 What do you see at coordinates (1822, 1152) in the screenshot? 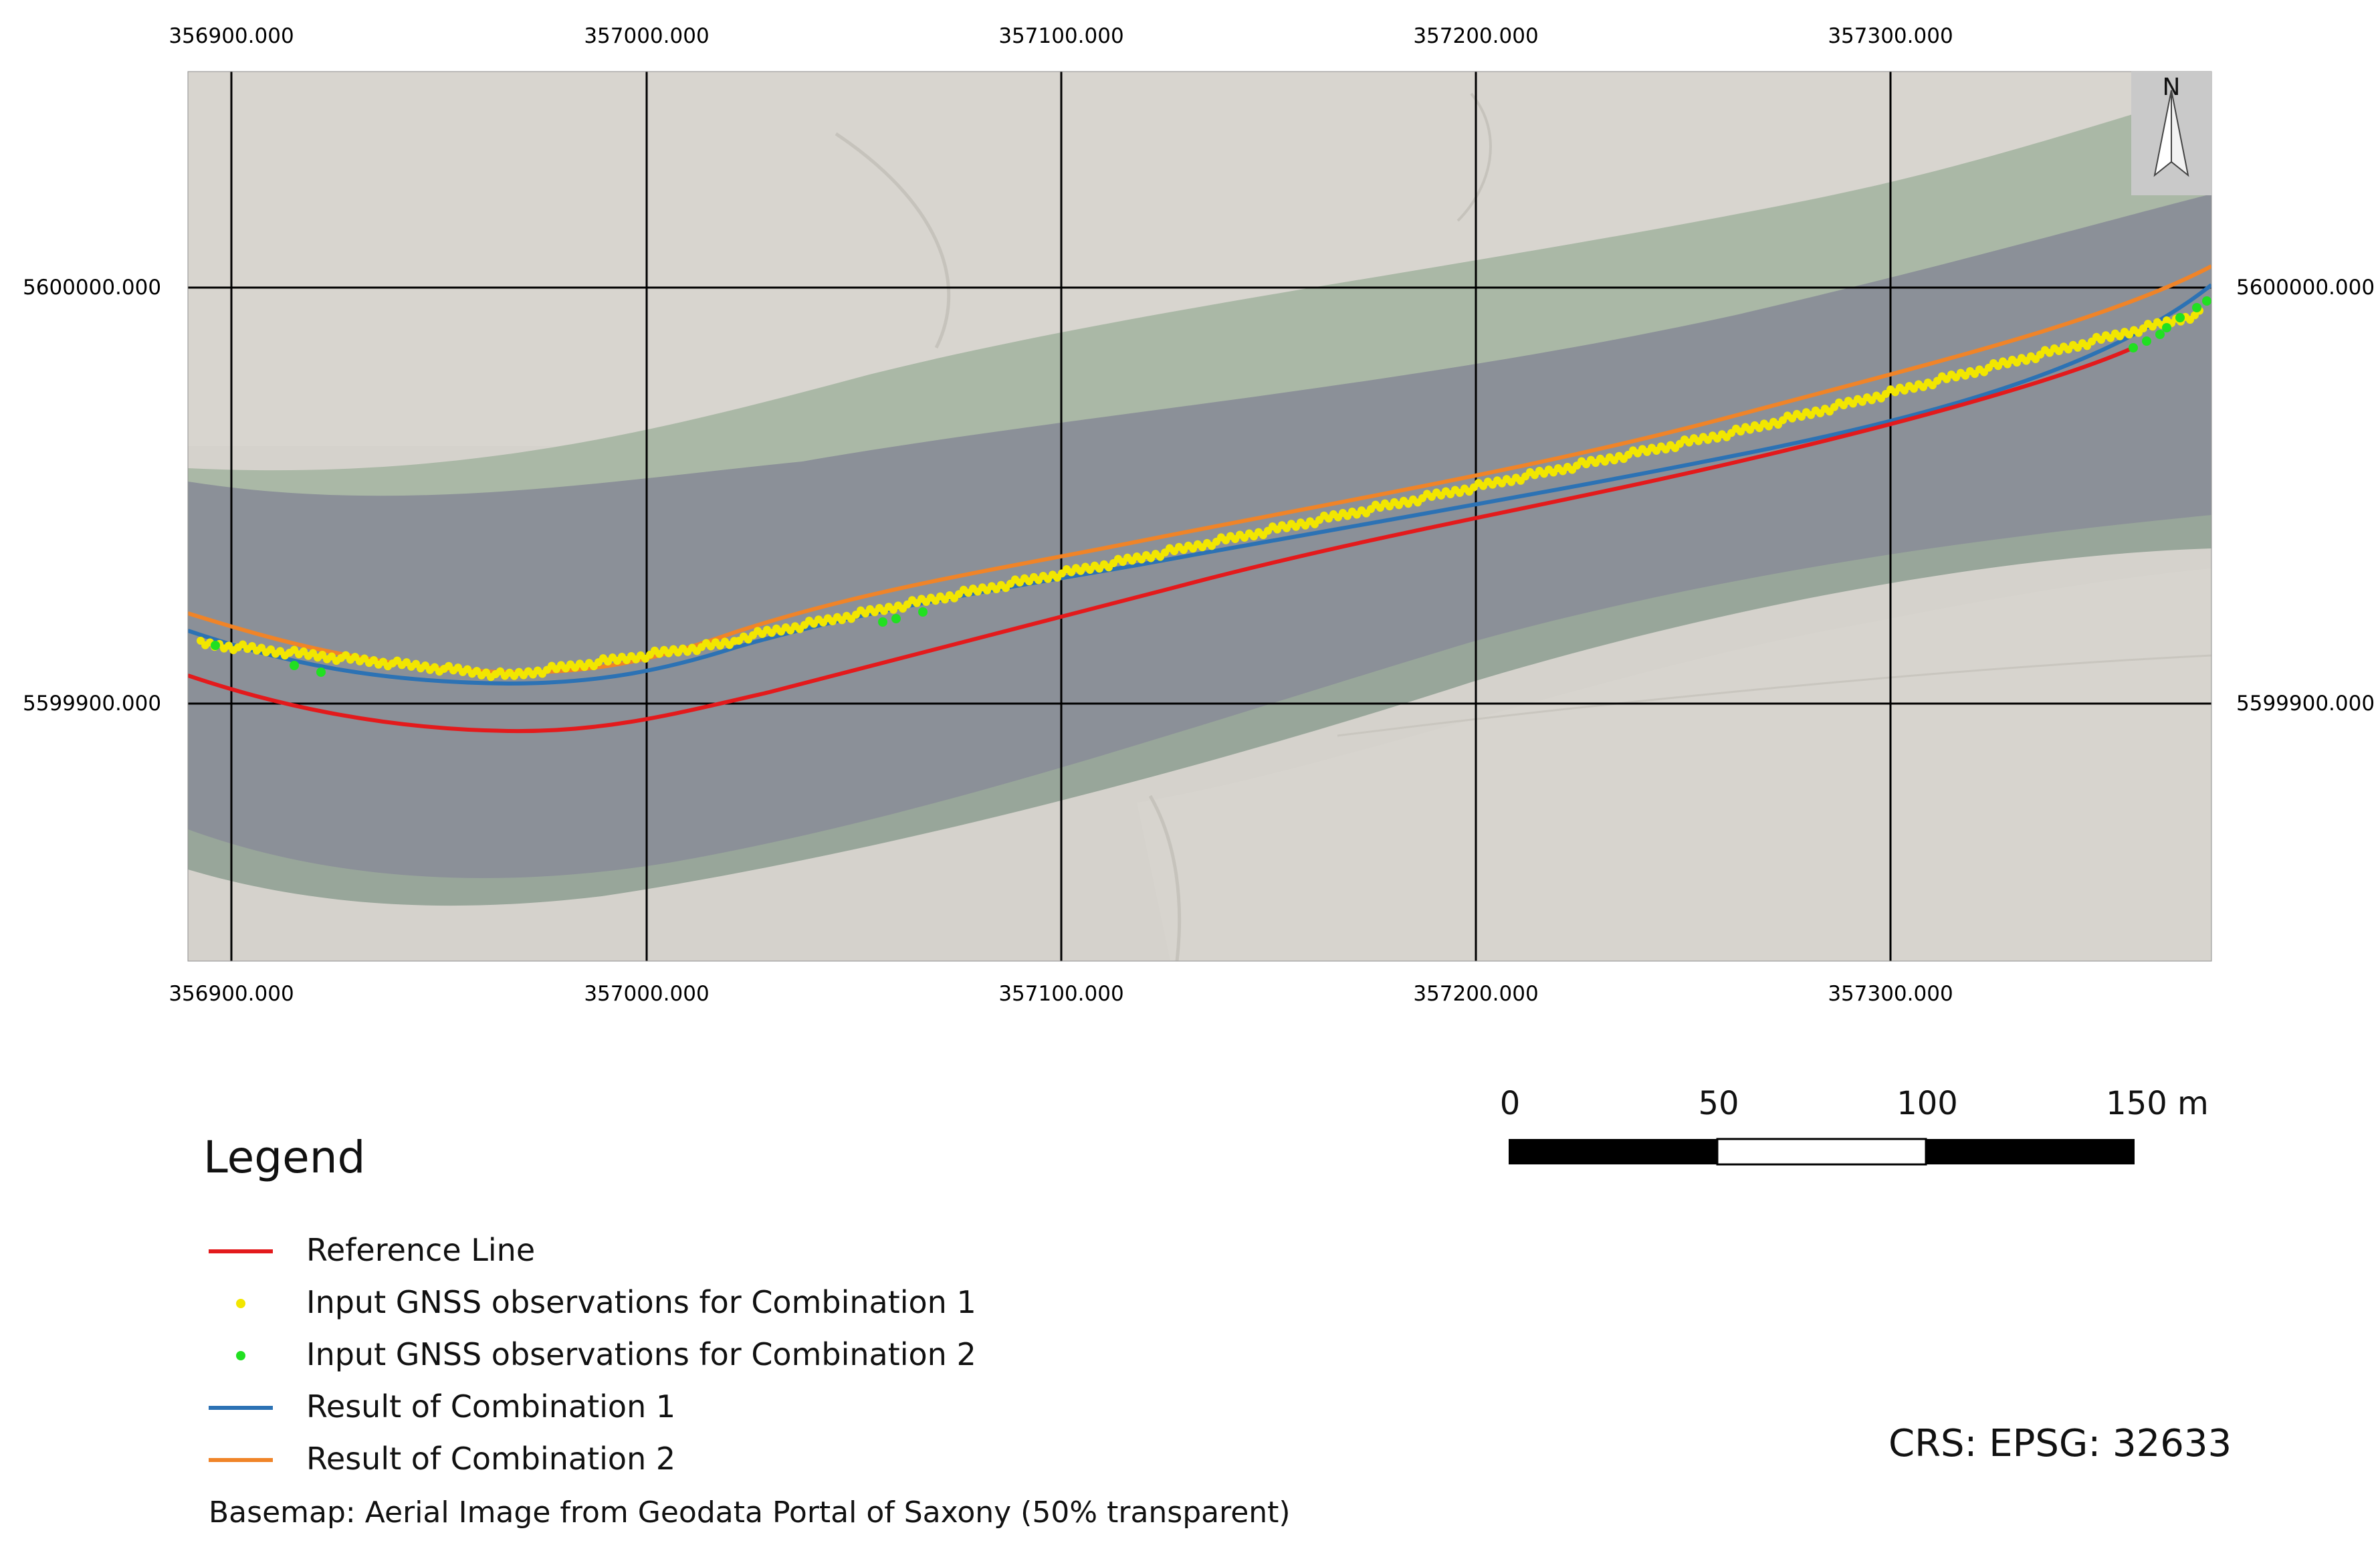
I see `scale-bar` at bounding box center [1822, 1152].